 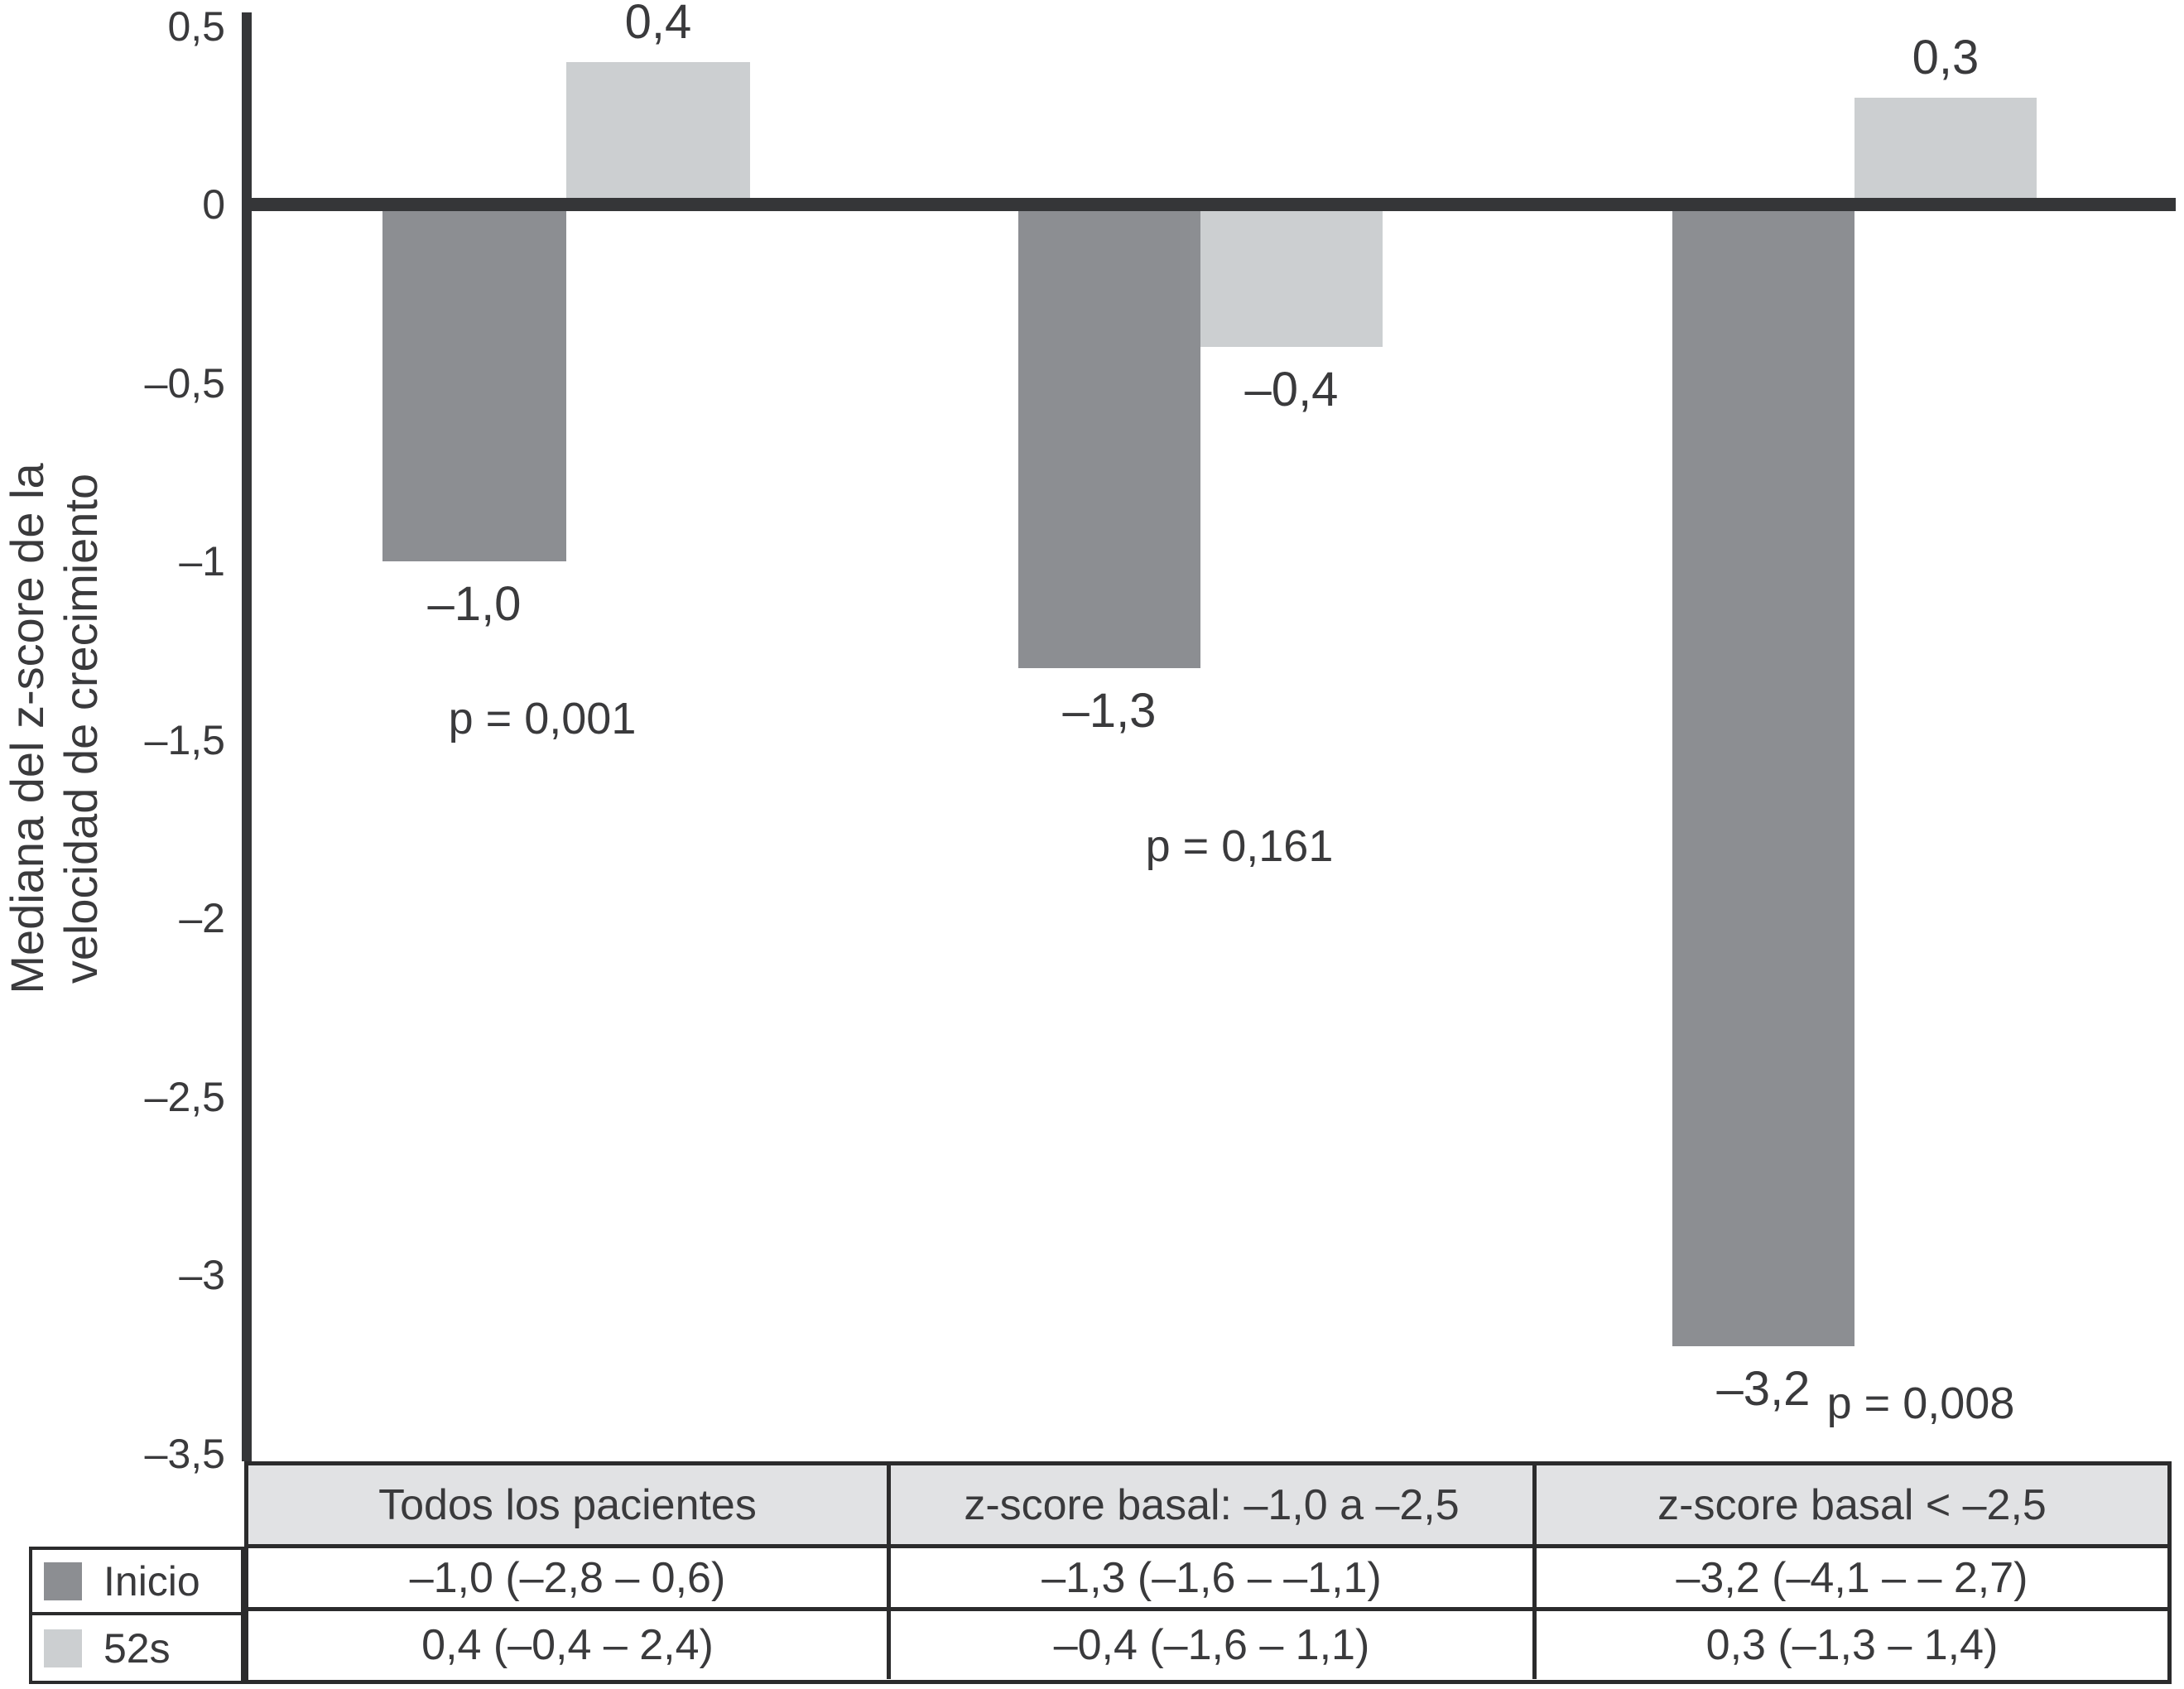 I want to click on y-tick--1: –1, so click(x=202, y=561).